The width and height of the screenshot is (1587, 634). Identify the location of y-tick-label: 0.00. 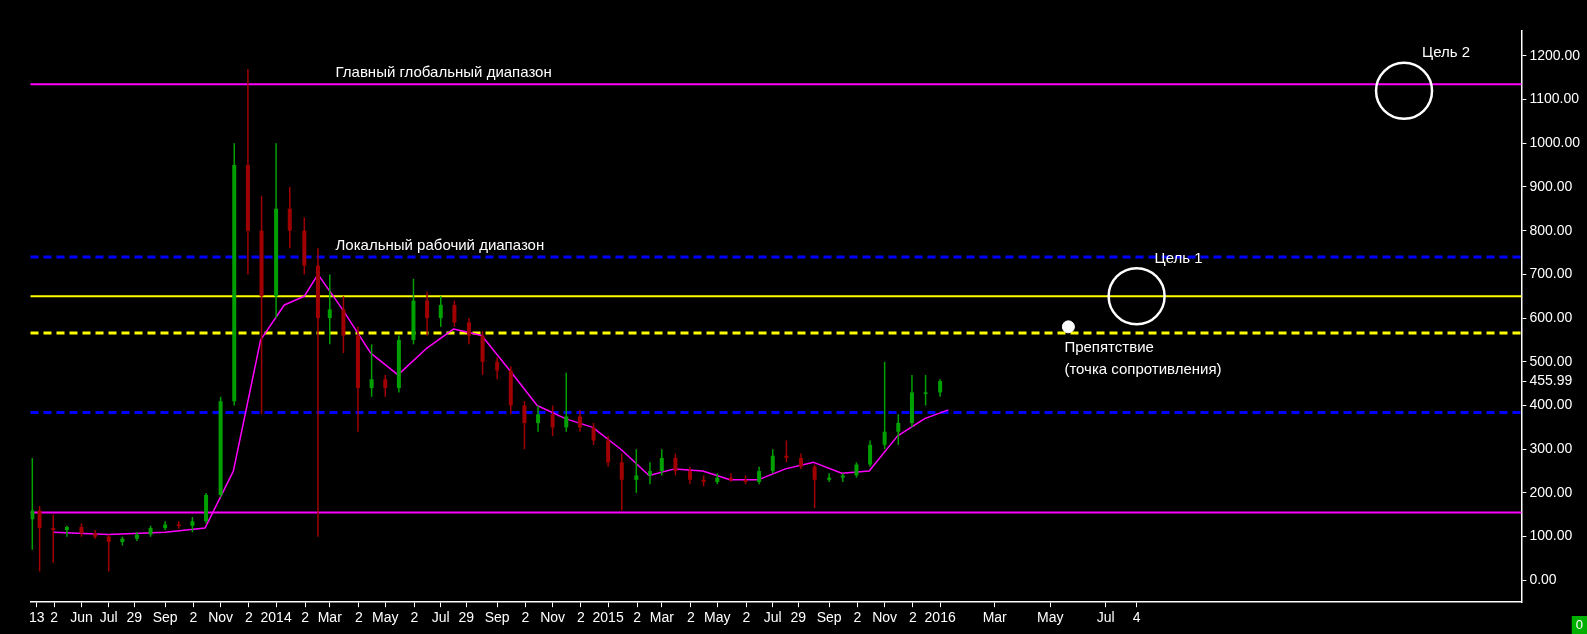
(1543, 579).